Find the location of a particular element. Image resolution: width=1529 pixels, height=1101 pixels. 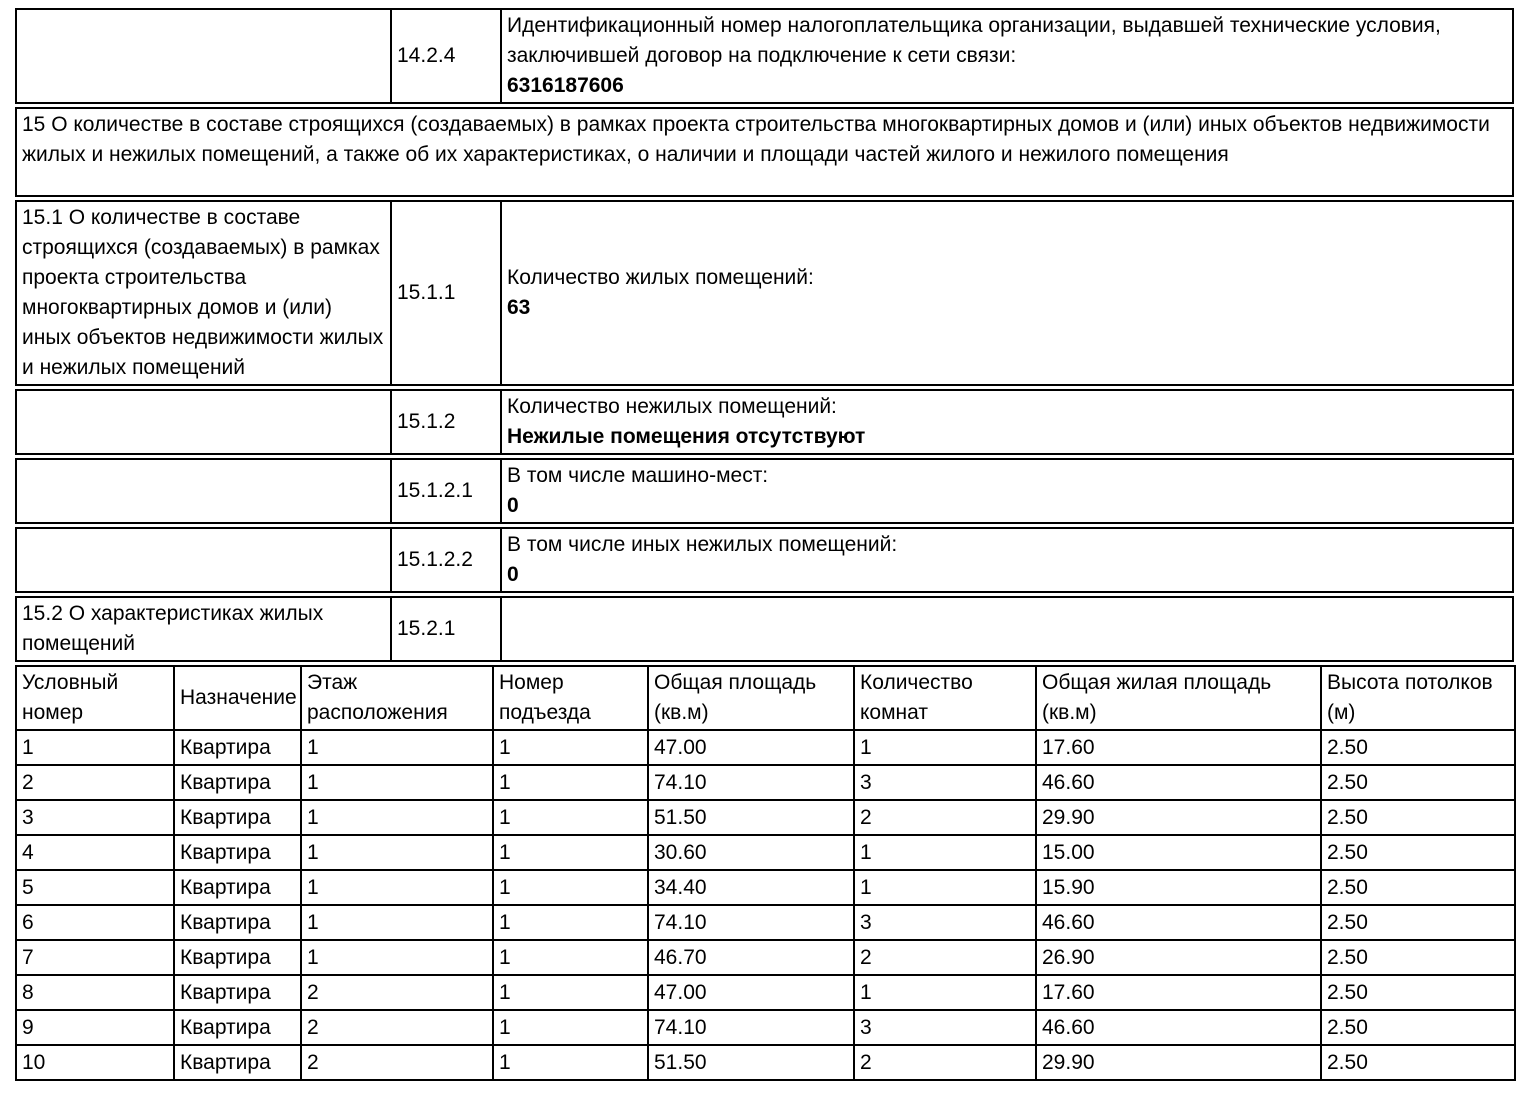

table-row: 5 Квартира 1 1 34.40 1 15.90 2.50 is located at coordinates (765, 887).